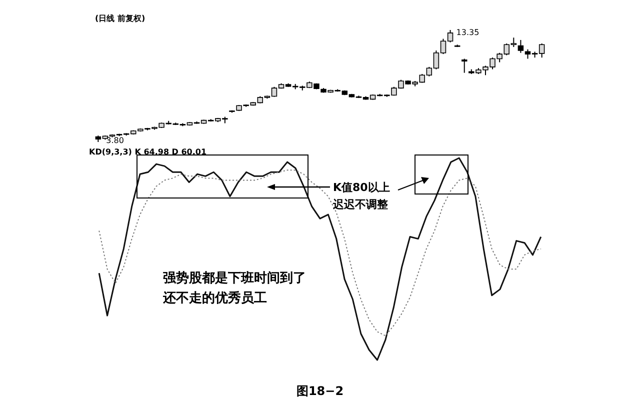 This screenshot has height=406, width=637. Describe the element at coordinates (234, 278) in the screenshot. I see `annotation: 强势股都是下班时间到了` at that location.